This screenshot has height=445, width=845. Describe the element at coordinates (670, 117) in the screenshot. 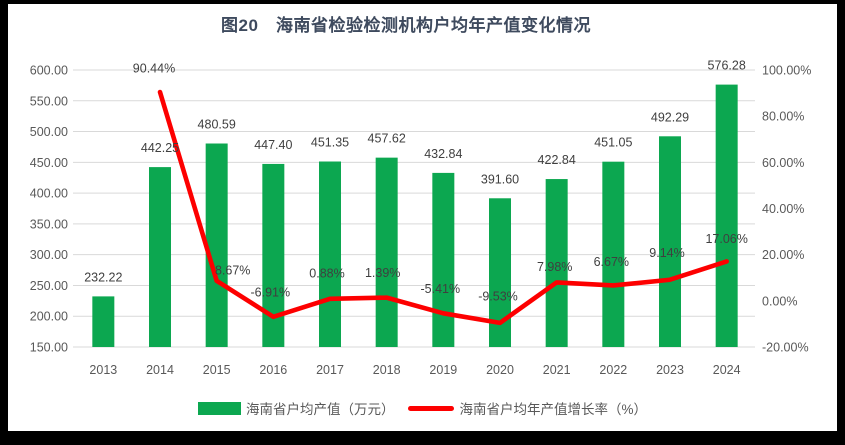

I see `bar-label-2023: 492.29` at that location.